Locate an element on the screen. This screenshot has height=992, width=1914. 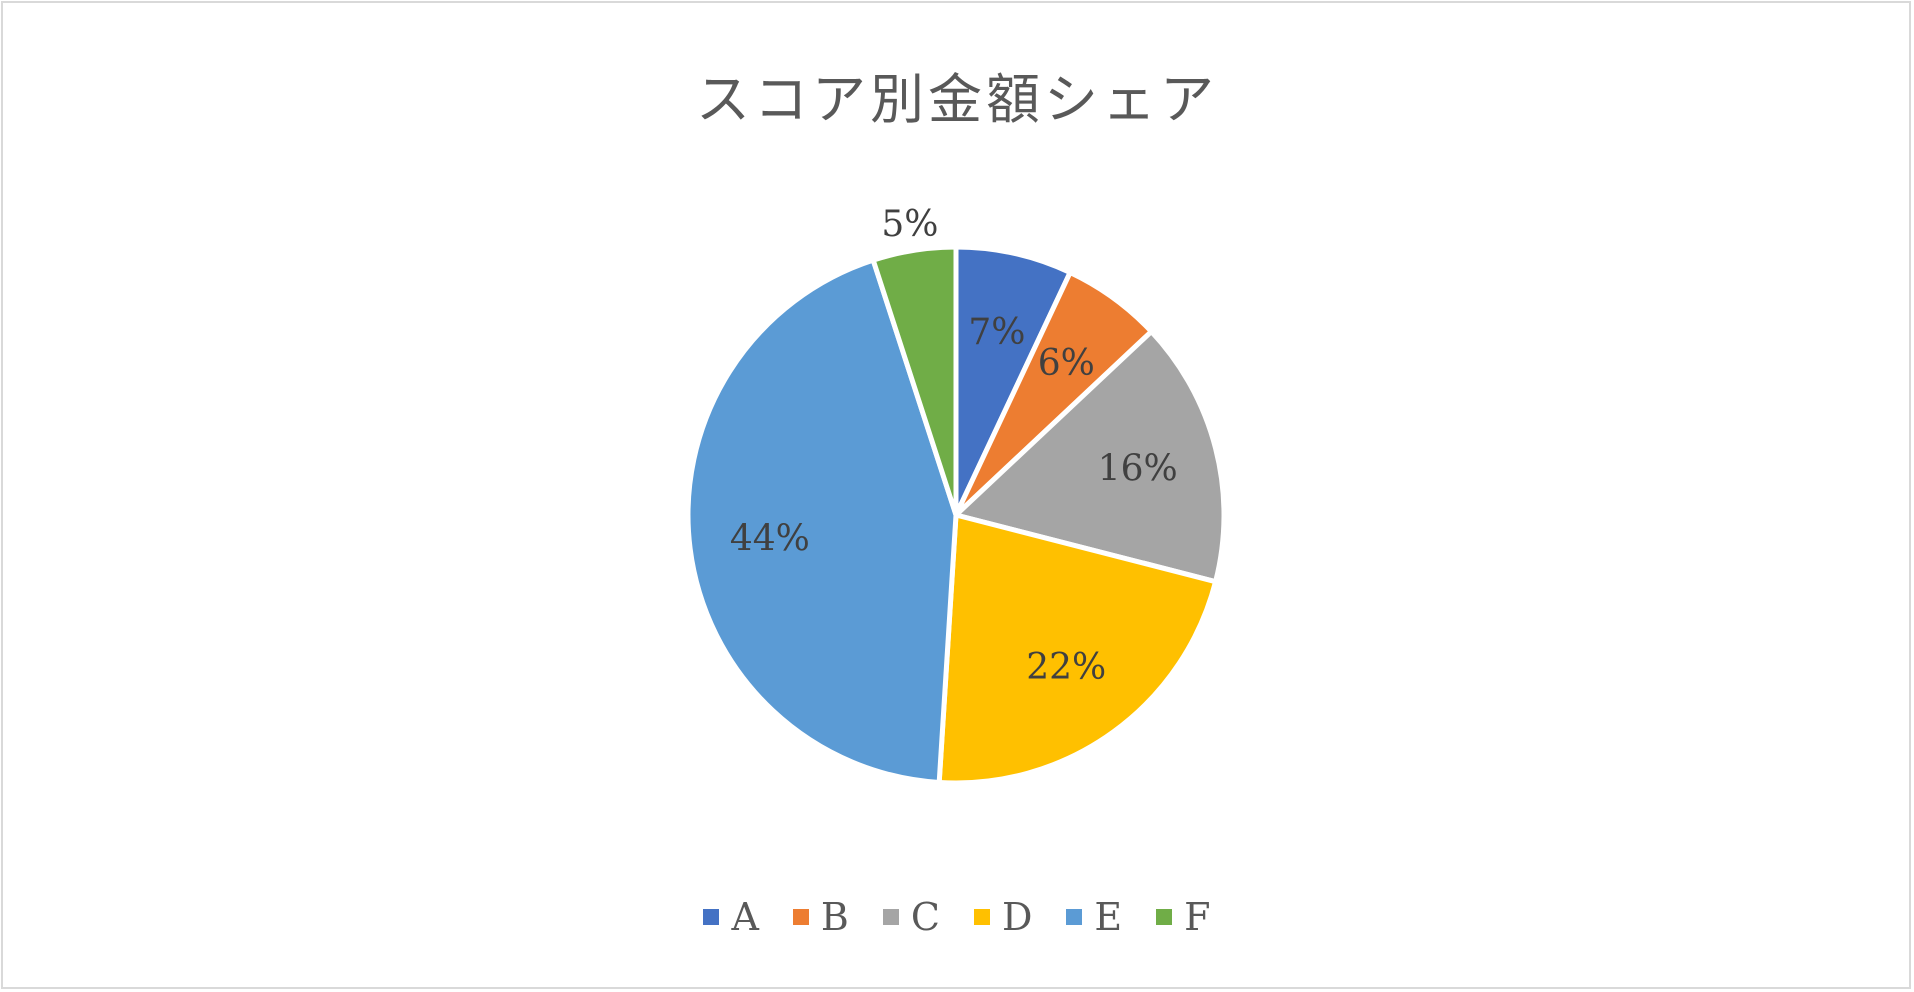
legend-label: B is located at coordinates (834, 917).